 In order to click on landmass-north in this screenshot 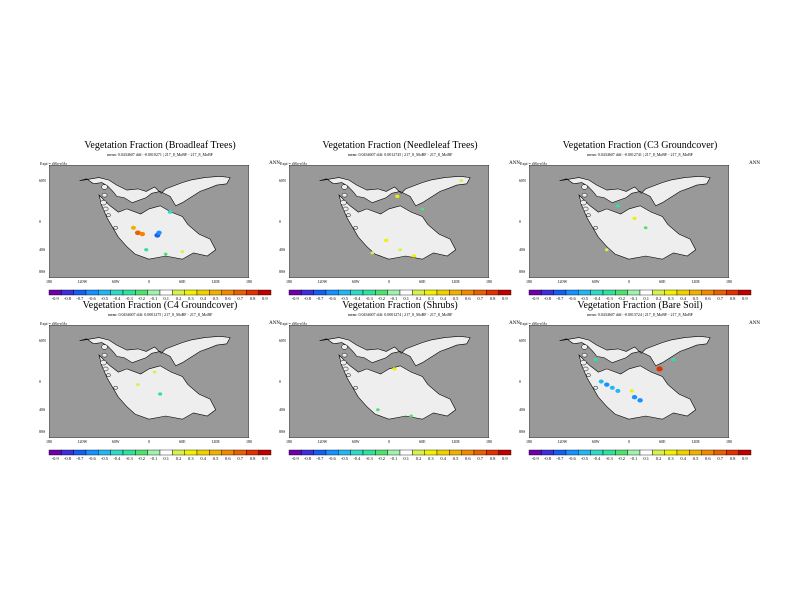, I will do `click(635, 351)`.